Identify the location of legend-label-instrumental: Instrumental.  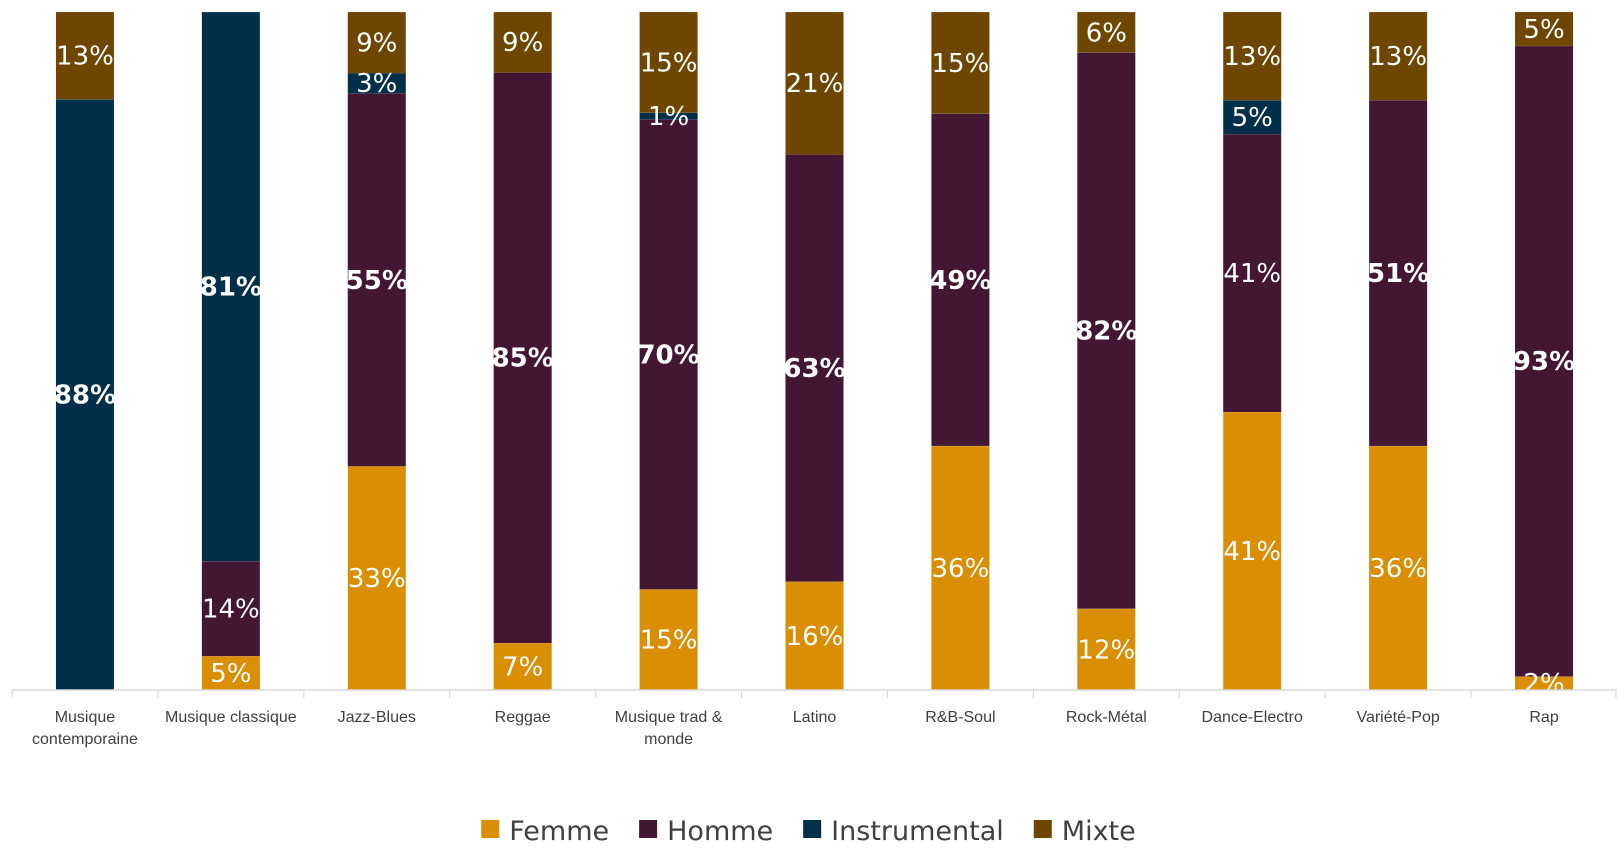
(917, 831).